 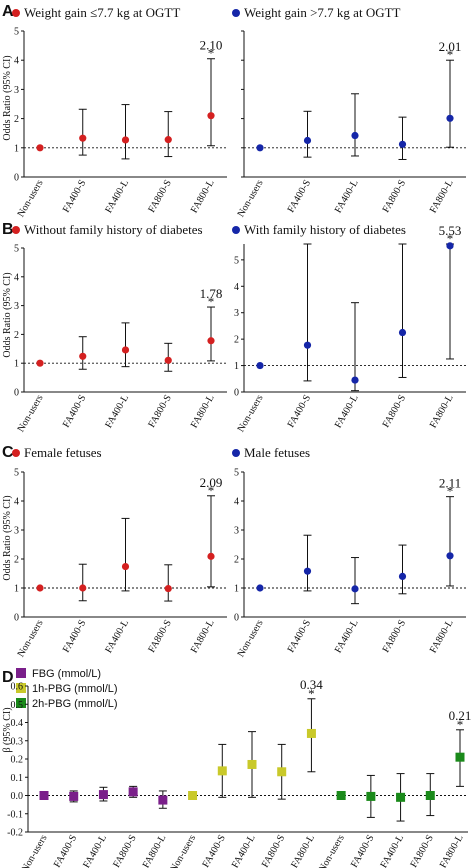 I want to click on y-tick-label: 0.4, so click(x=17, y=723).